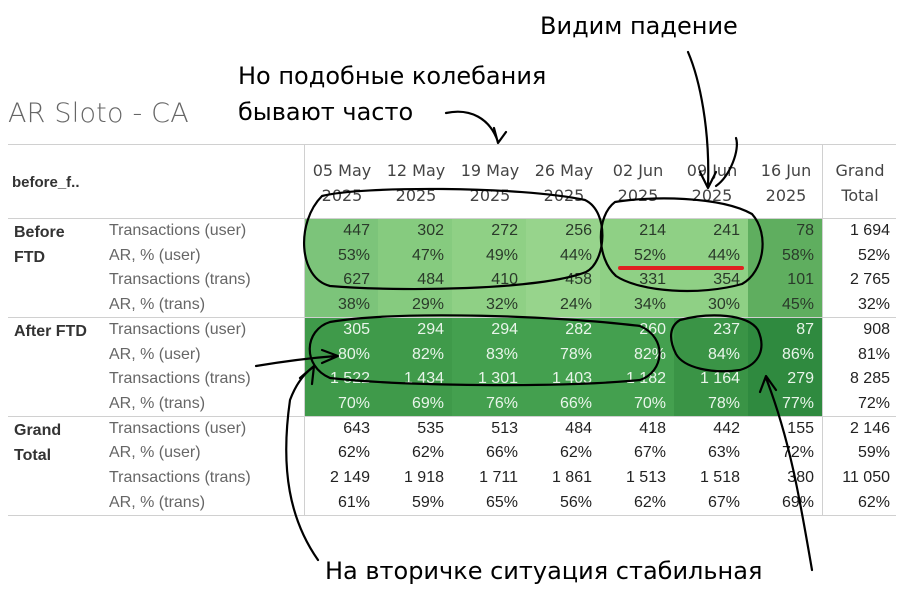  Describe the element at coordinates (575, 403) in the screenshot. I see `table-cell: 66%` at that location.